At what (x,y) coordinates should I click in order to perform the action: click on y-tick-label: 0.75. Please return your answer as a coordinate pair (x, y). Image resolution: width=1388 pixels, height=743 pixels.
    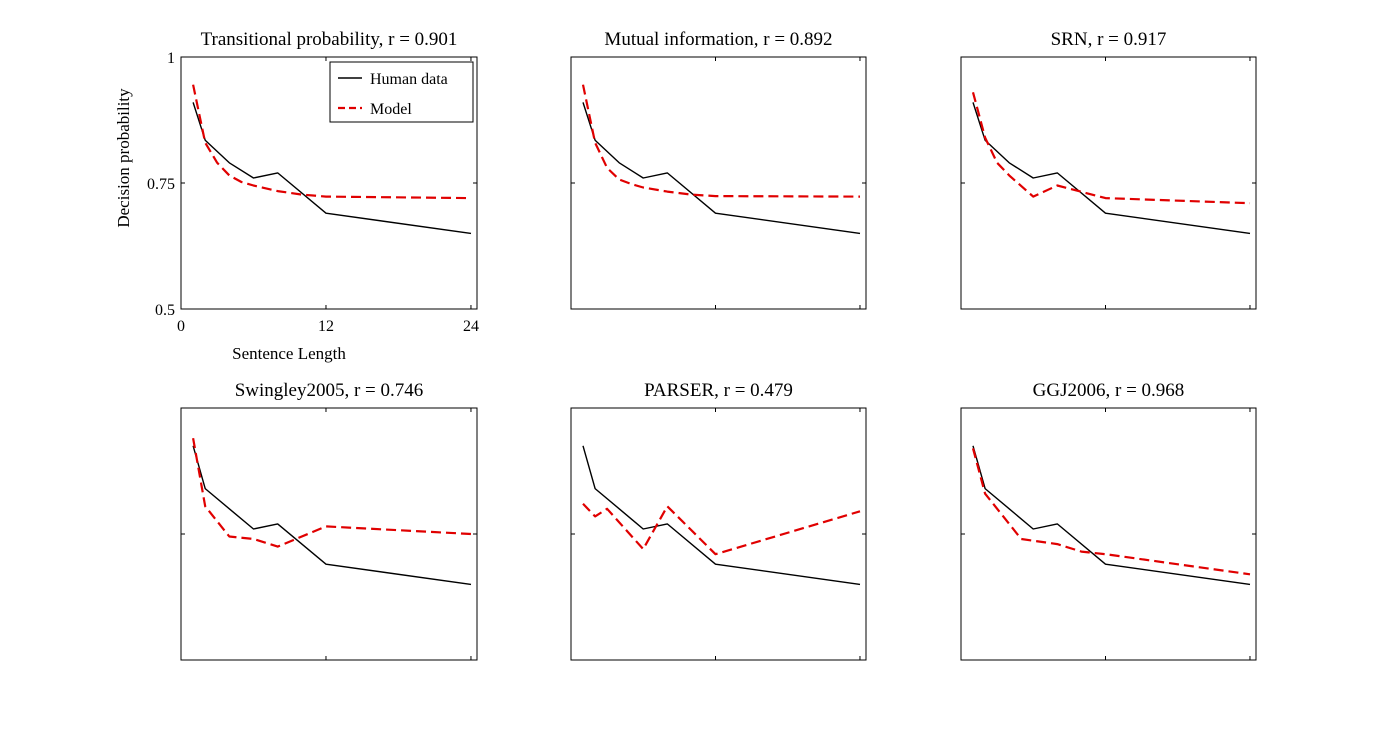
    Looking at the image, I should click on (161, 184).